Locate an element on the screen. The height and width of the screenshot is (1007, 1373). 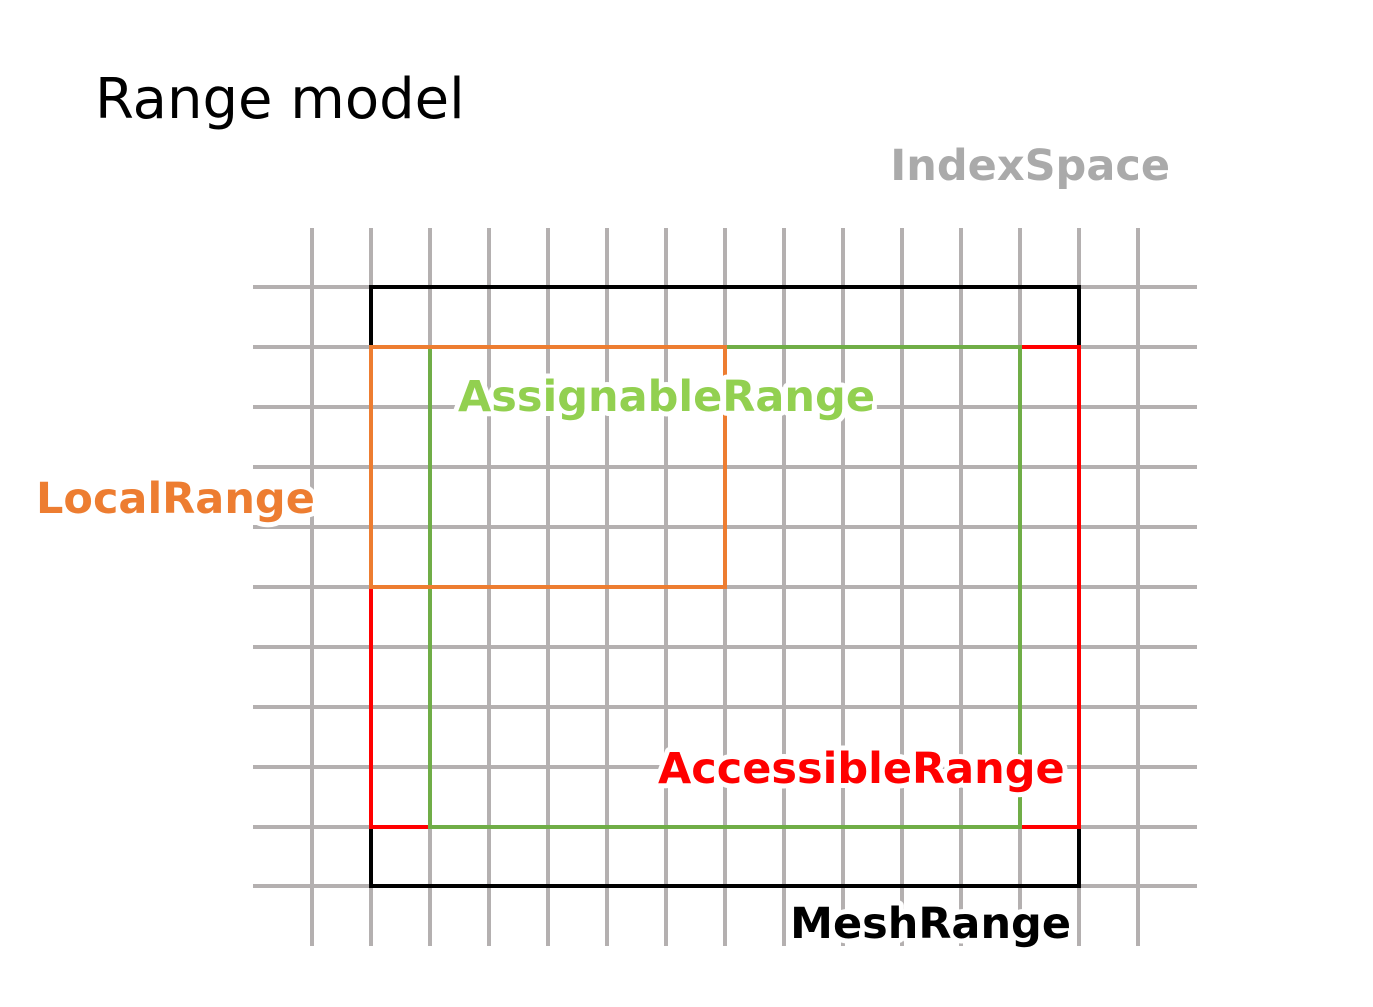
index-space-label: IndexSpace is located at coordinates (1030, 166).